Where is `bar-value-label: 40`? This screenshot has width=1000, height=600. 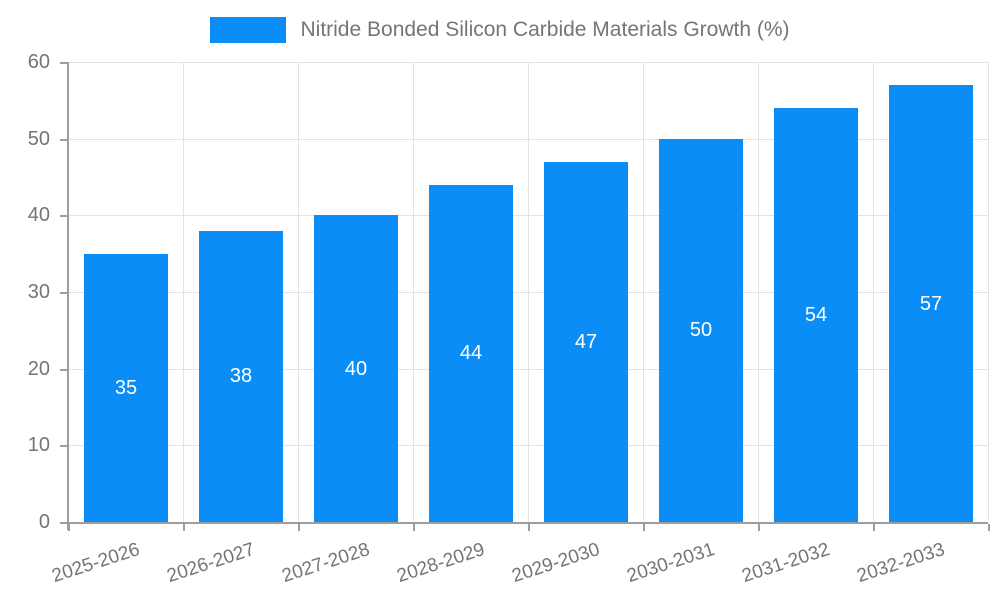
bar-value-label: 40 is located at coordinates (356, 369).